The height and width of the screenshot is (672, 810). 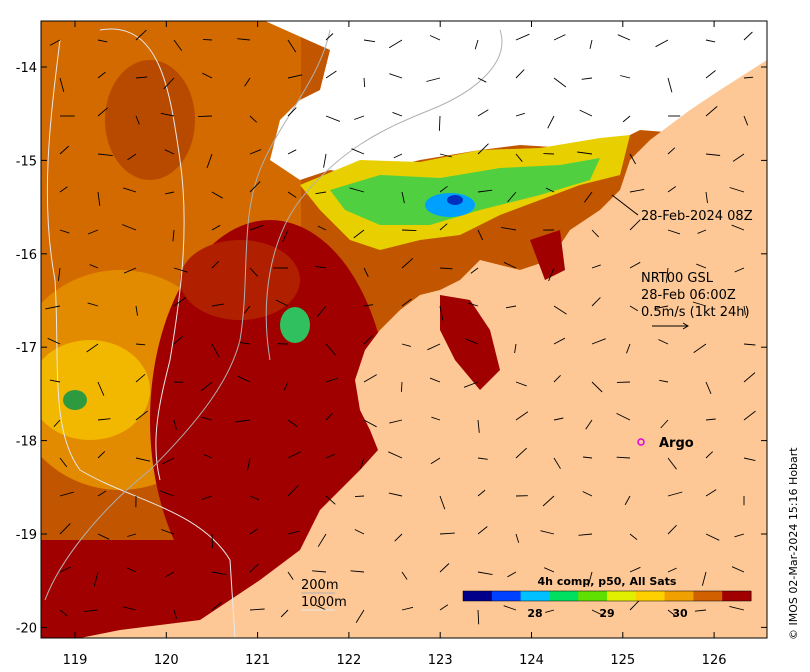 What do you see at coordinates (547, 255) in the screenshot?
I see `sst-coastal-warm` at bounding box center [547, 255].